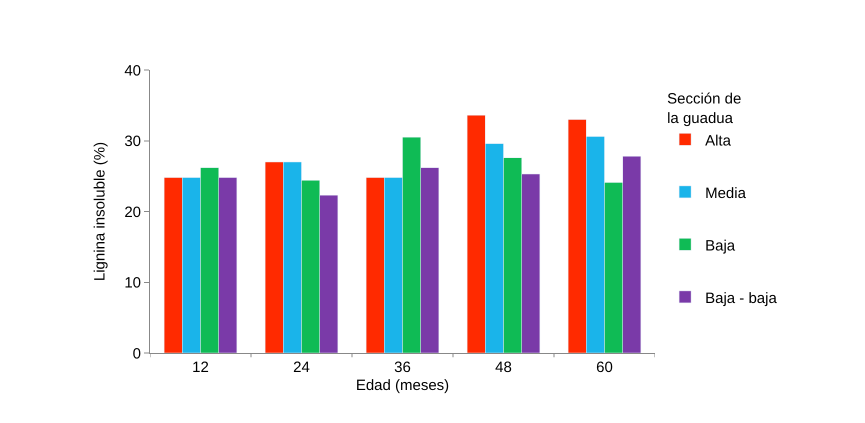 This screenshot has height=423, width=865. Describe the element at coordinates (132, 141) in the screenshot. I see `y-tick-label: 30` at that location.